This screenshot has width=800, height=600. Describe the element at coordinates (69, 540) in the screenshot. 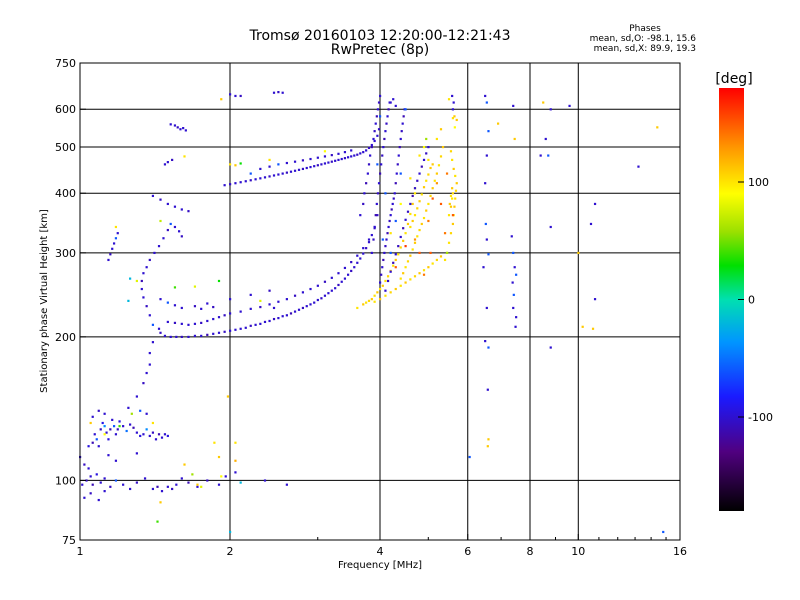

I see `y-tick-label: 75` at that location.